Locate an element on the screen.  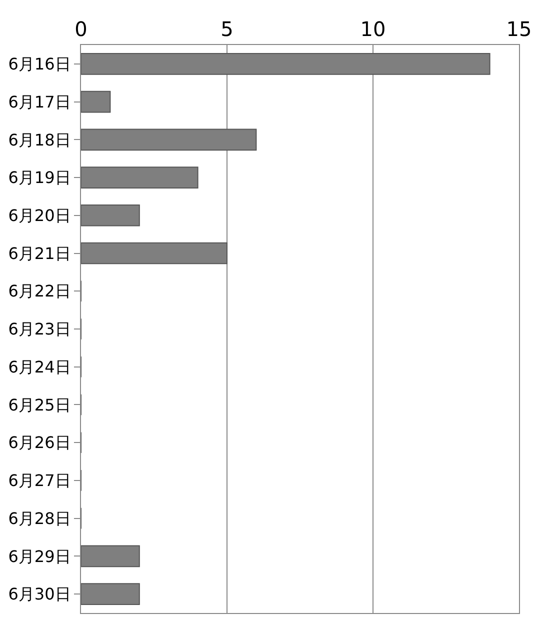
x-tick-label: 15 is located at coordinates (519, 29).